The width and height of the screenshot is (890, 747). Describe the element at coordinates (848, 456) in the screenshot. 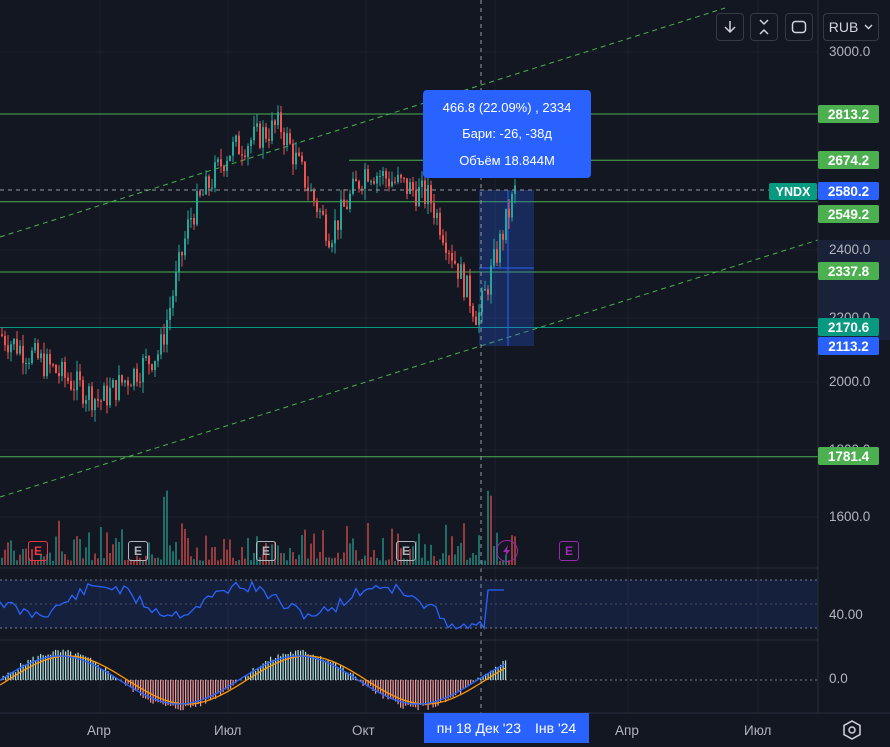

I see `price-label-1781: 1781.4` at that location.